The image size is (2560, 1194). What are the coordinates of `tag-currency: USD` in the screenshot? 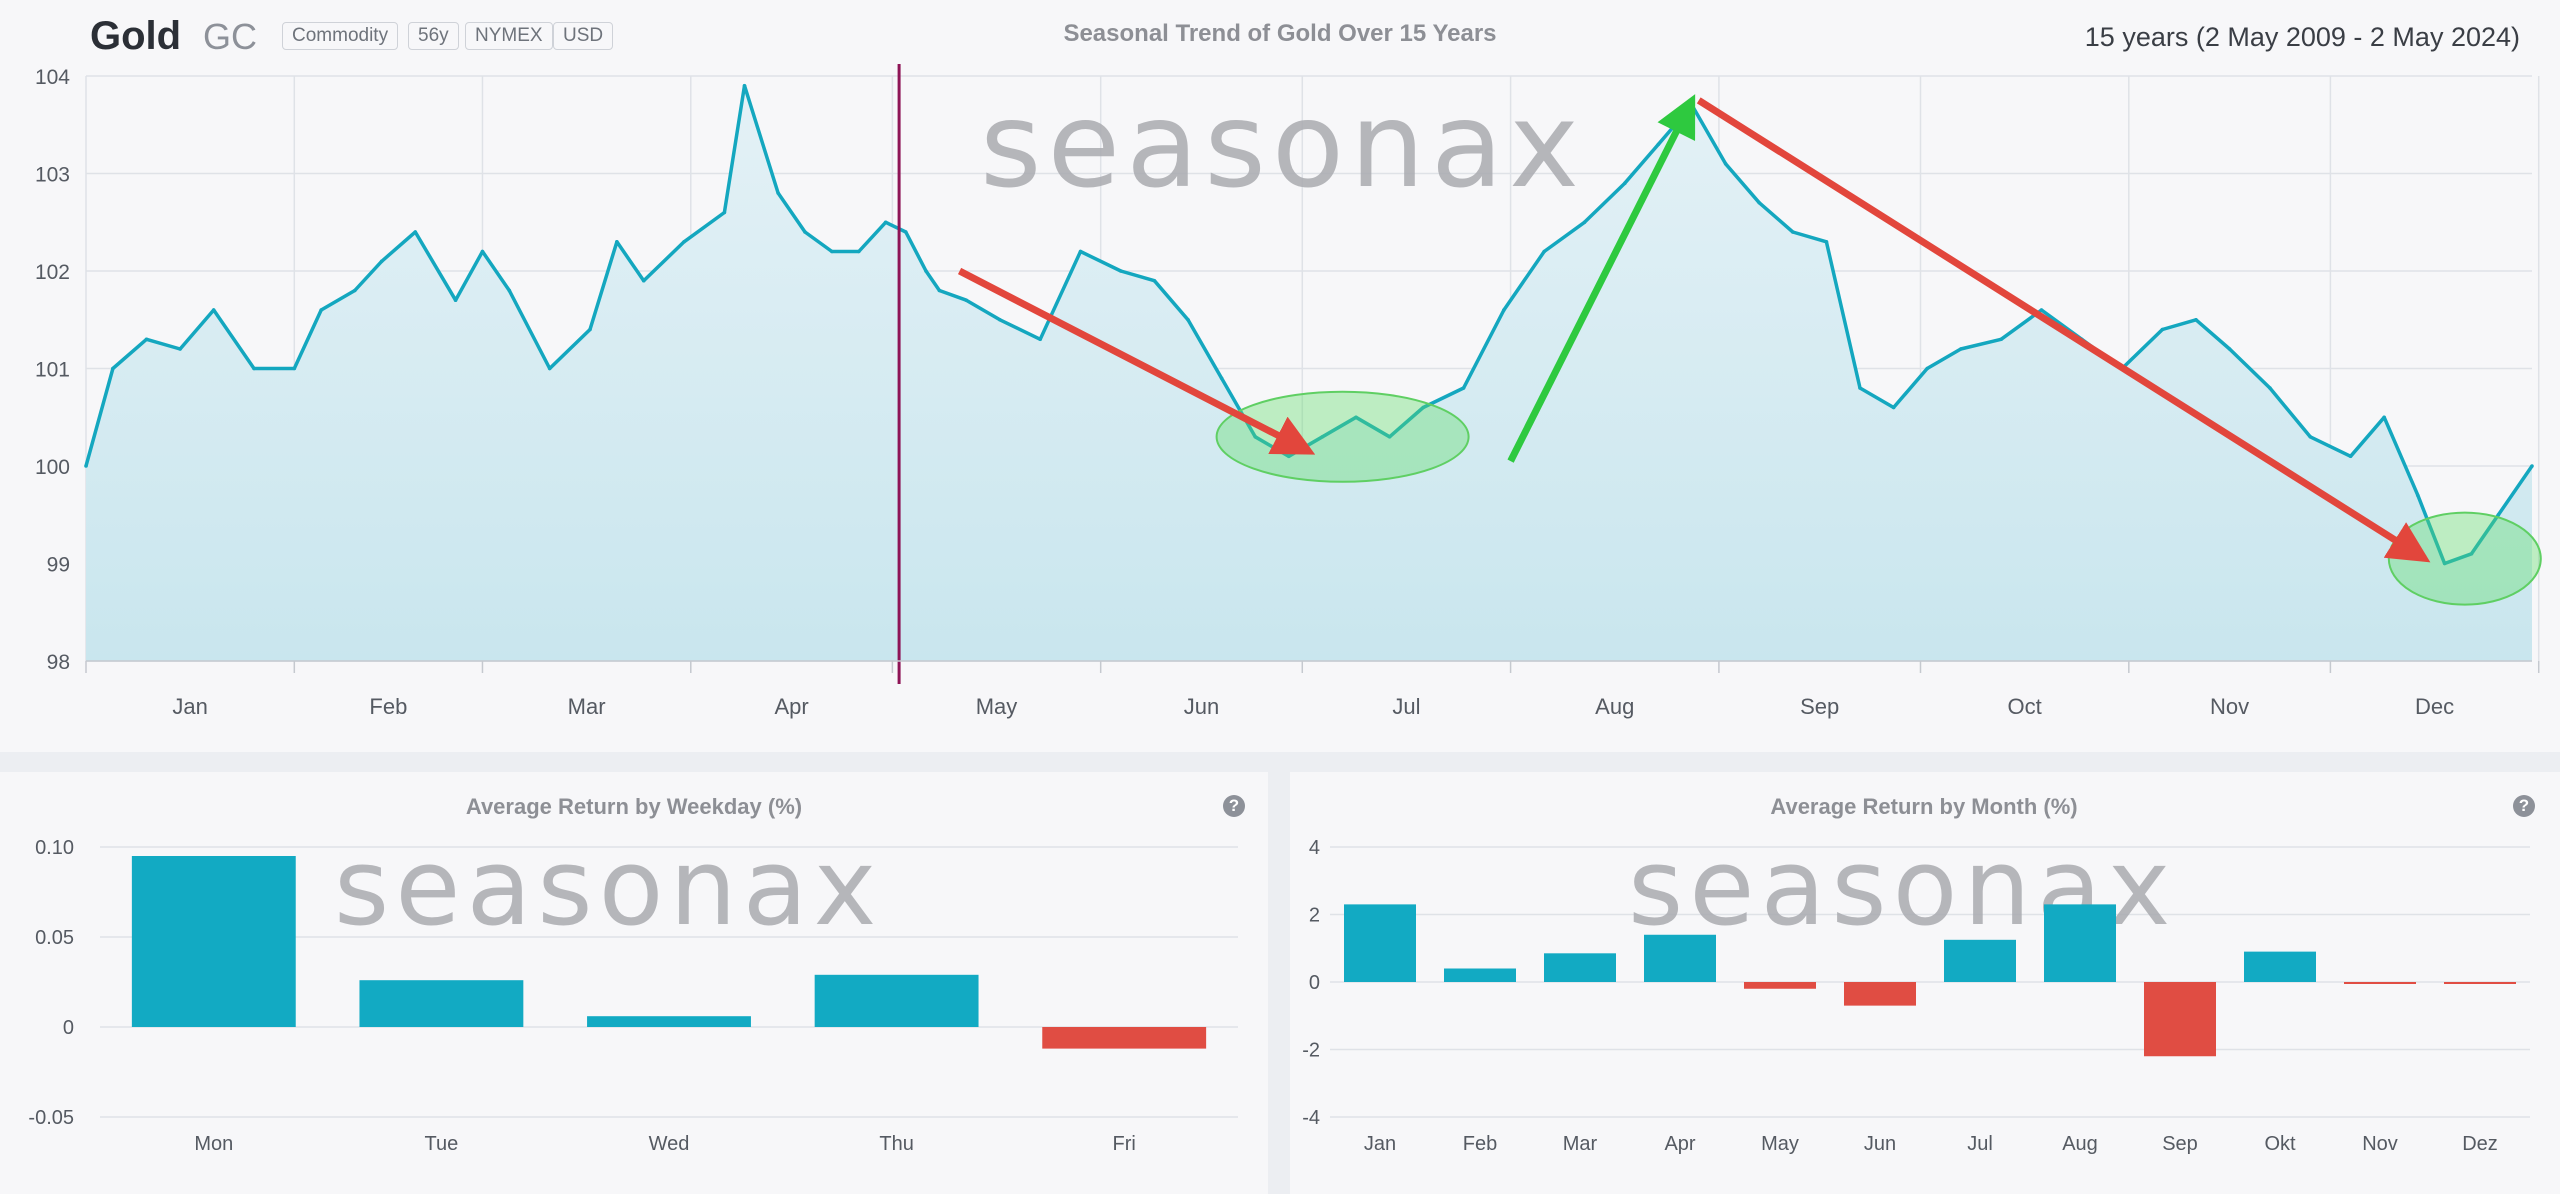 It's located at (583, 36).